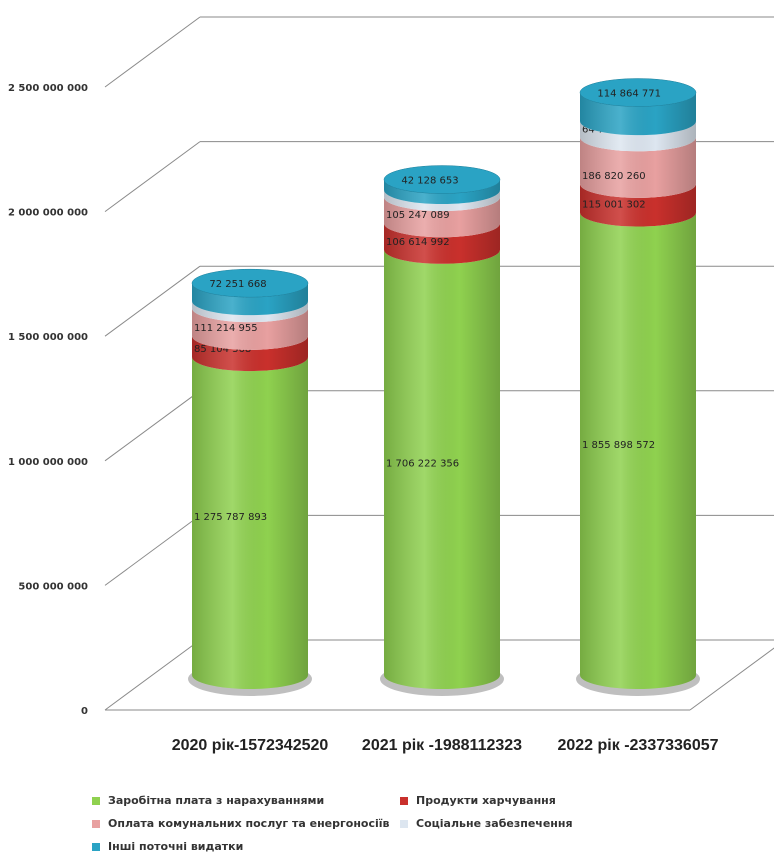 This screenshot has width=774, height=856. Describe the element at coordinates (618, 445) in the screenshot. I see `data-label: 1 855 898 572` at that location.